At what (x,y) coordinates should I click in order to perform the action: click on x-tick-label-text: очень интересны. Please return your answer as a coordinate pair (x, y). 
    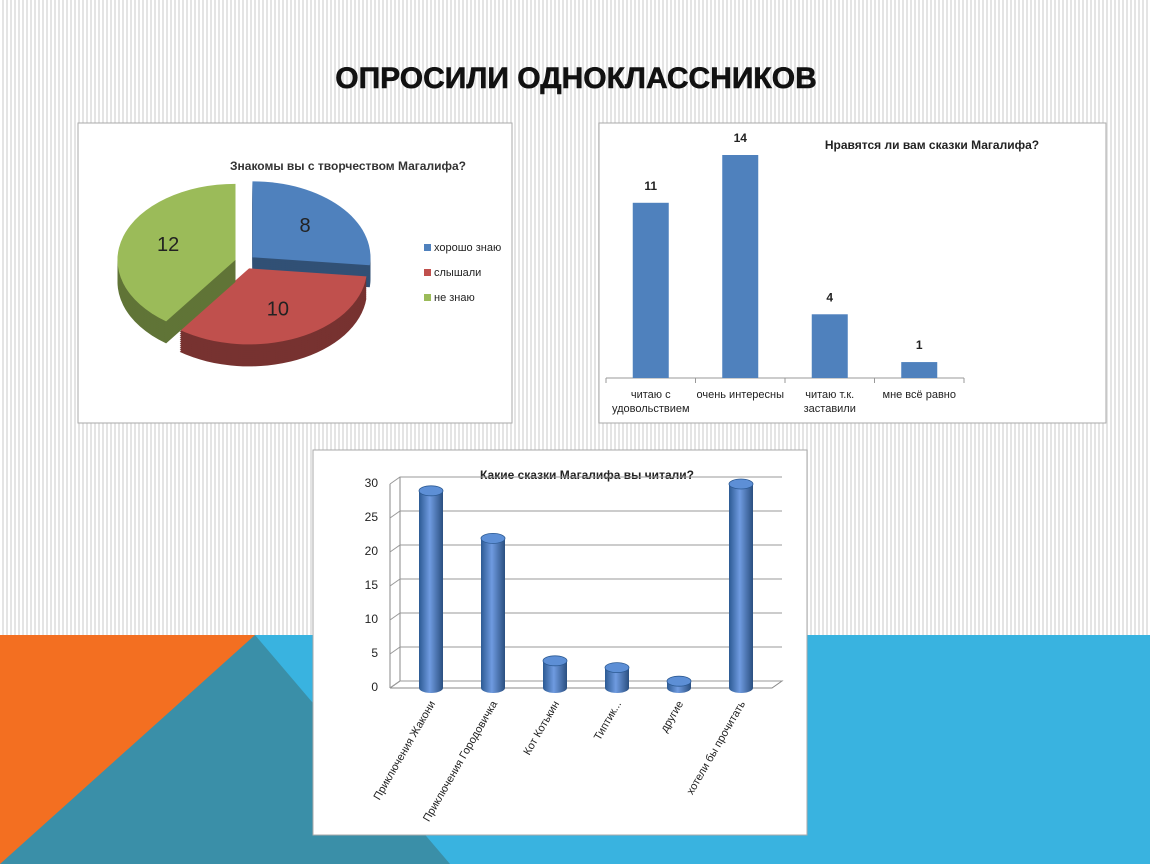
    Looking at the image, I should click on (740, 395).